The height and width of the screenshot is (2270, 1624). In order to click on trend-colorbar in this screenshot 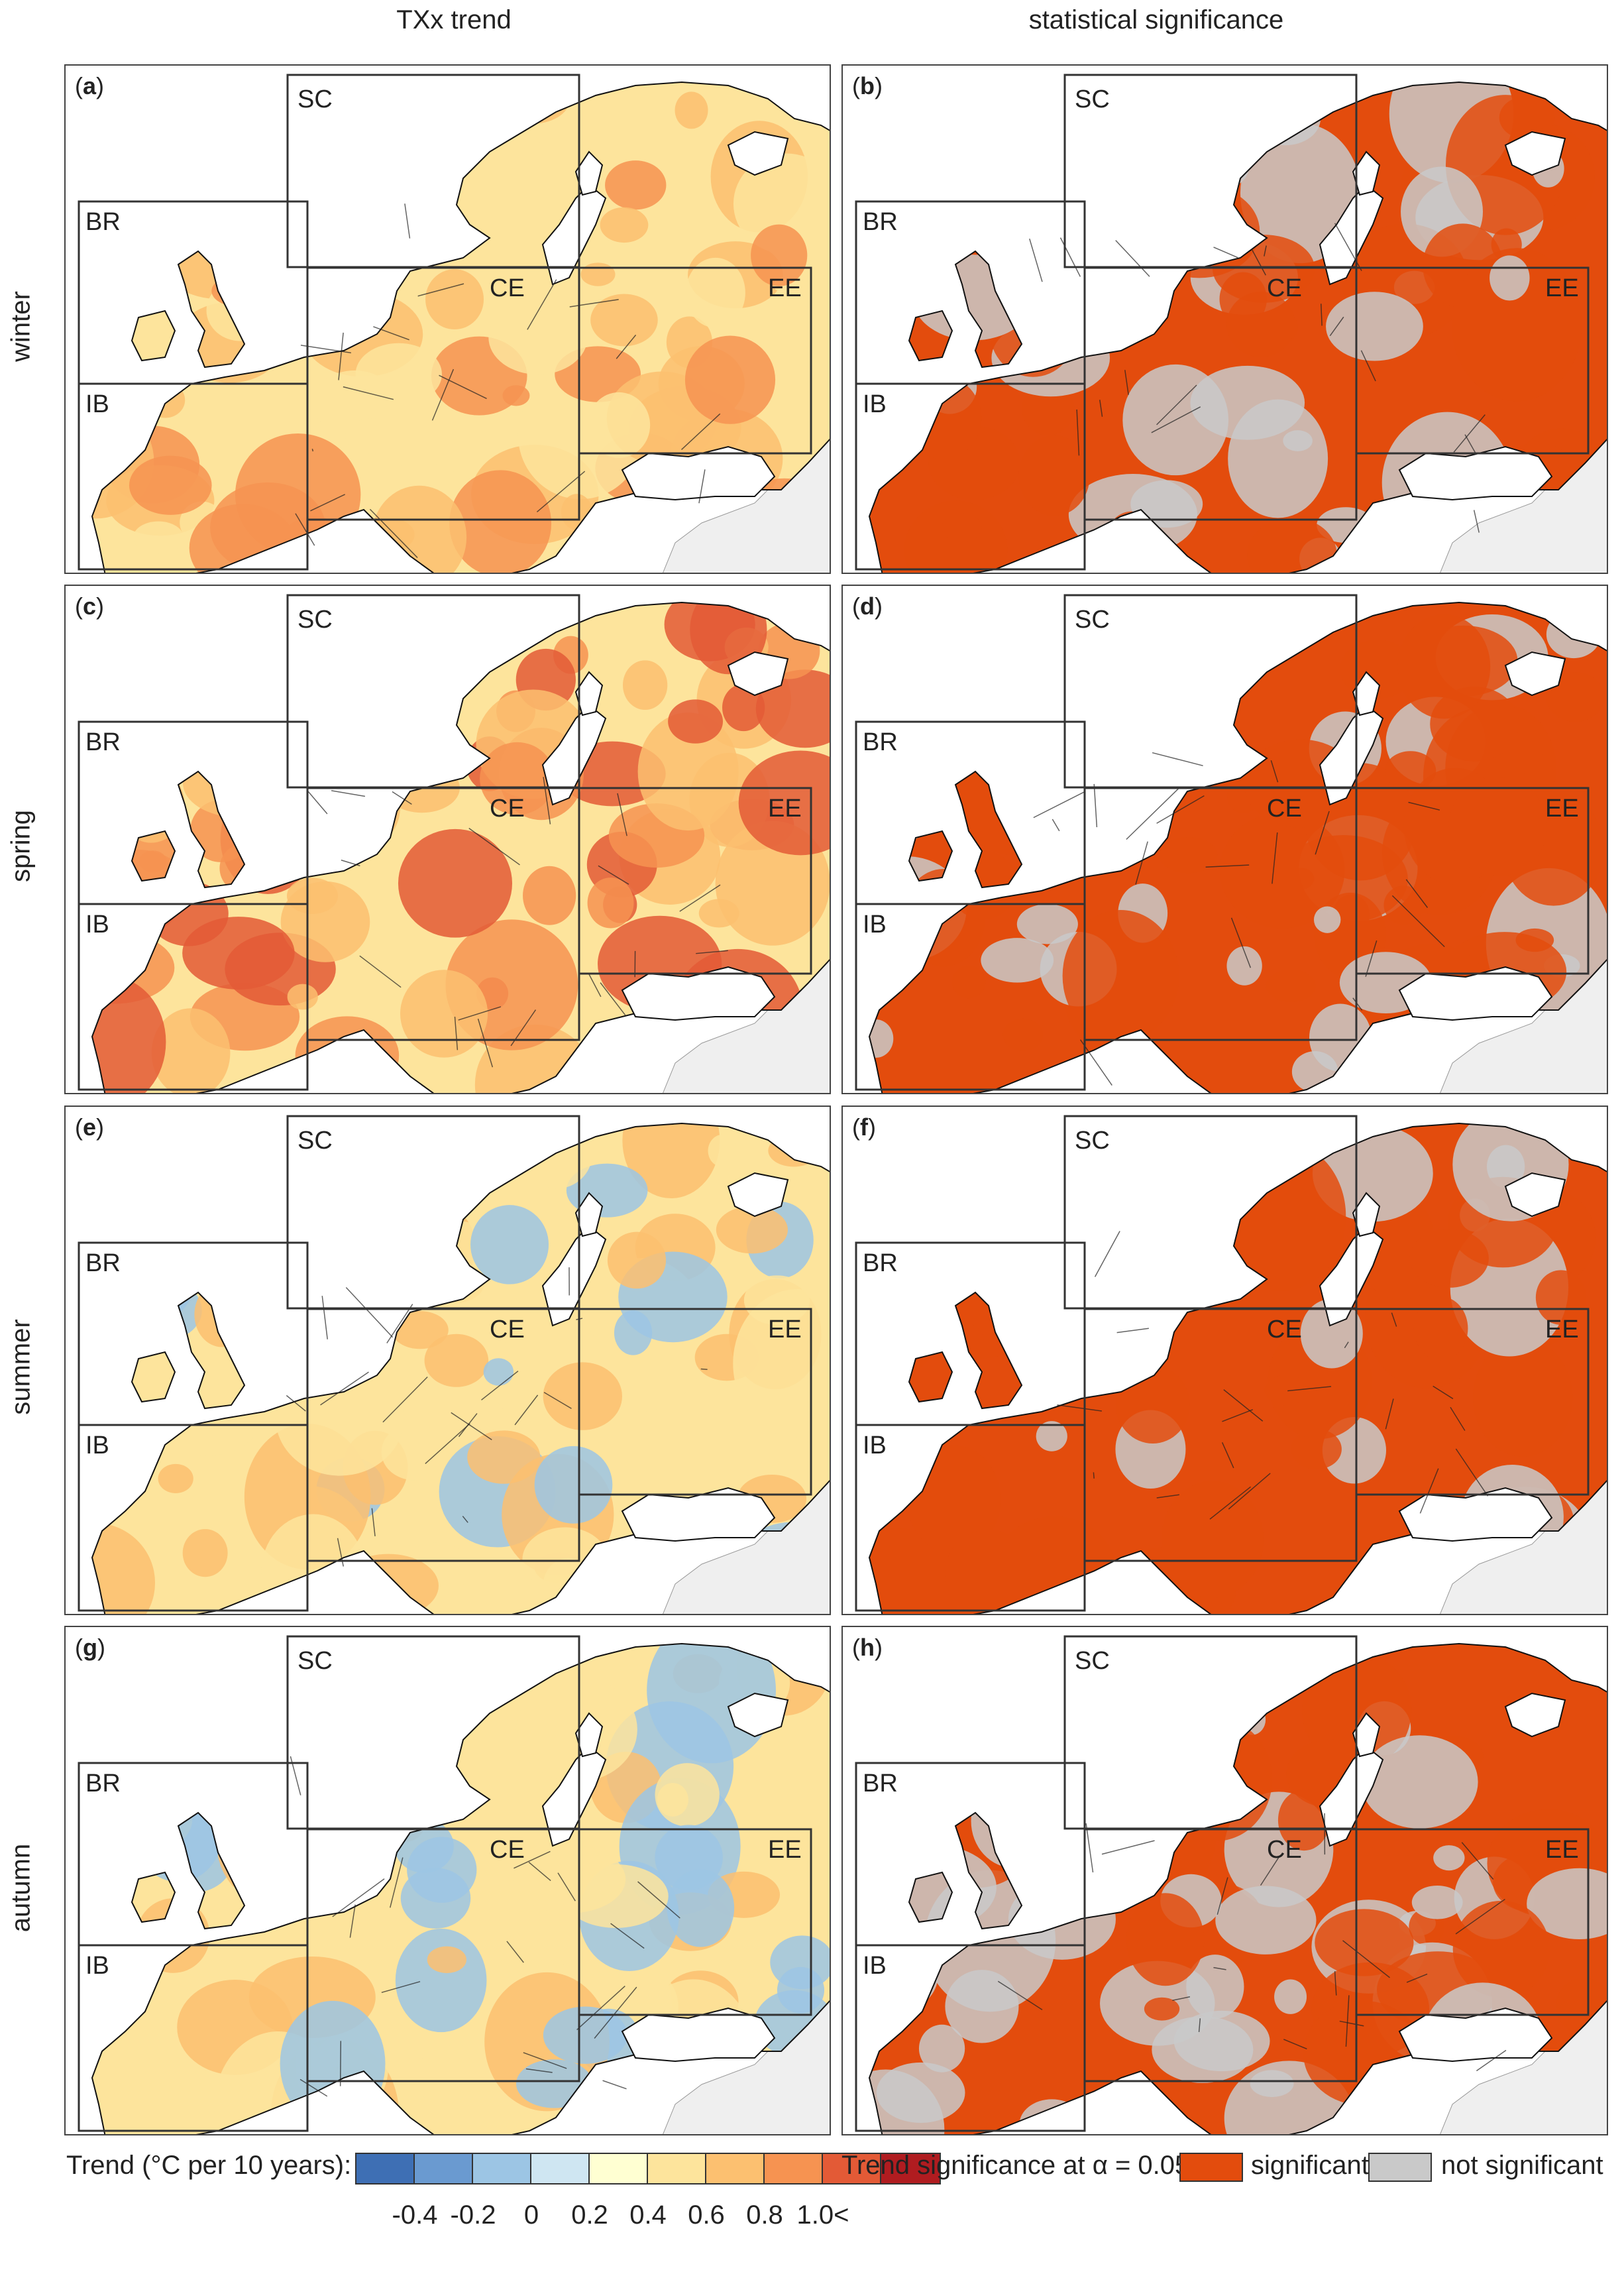, I will do `click(648, 2169)`.